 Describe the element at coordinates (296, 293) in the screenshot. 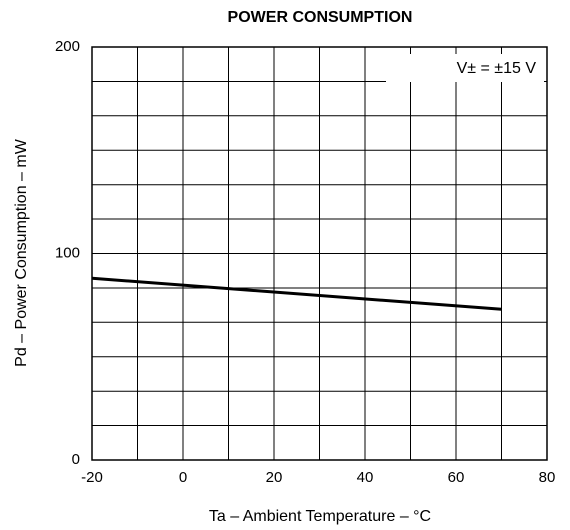

I see `data-line` at that location.